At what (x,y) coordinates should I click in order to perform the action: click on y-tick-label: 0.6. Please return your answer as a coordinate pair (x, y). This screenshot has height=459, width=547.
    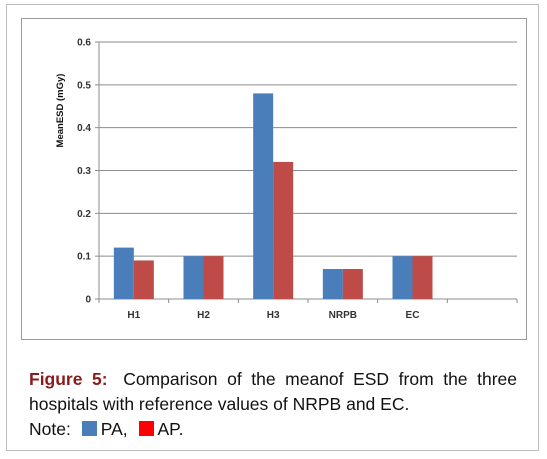
    Looking at the image, I should click on (84, 43).